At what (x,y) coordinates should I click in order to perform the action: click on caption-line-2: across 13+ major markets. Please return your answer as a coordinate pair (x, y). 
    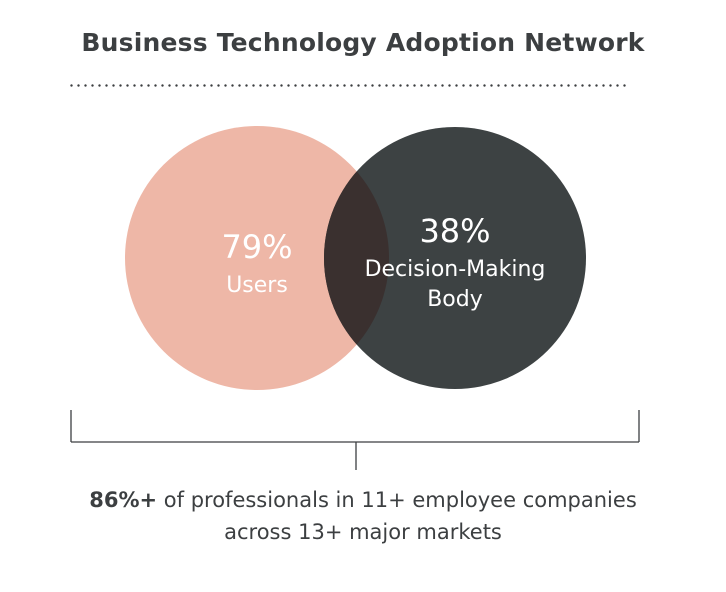
    Looking at the image, I should click on (363, 532).